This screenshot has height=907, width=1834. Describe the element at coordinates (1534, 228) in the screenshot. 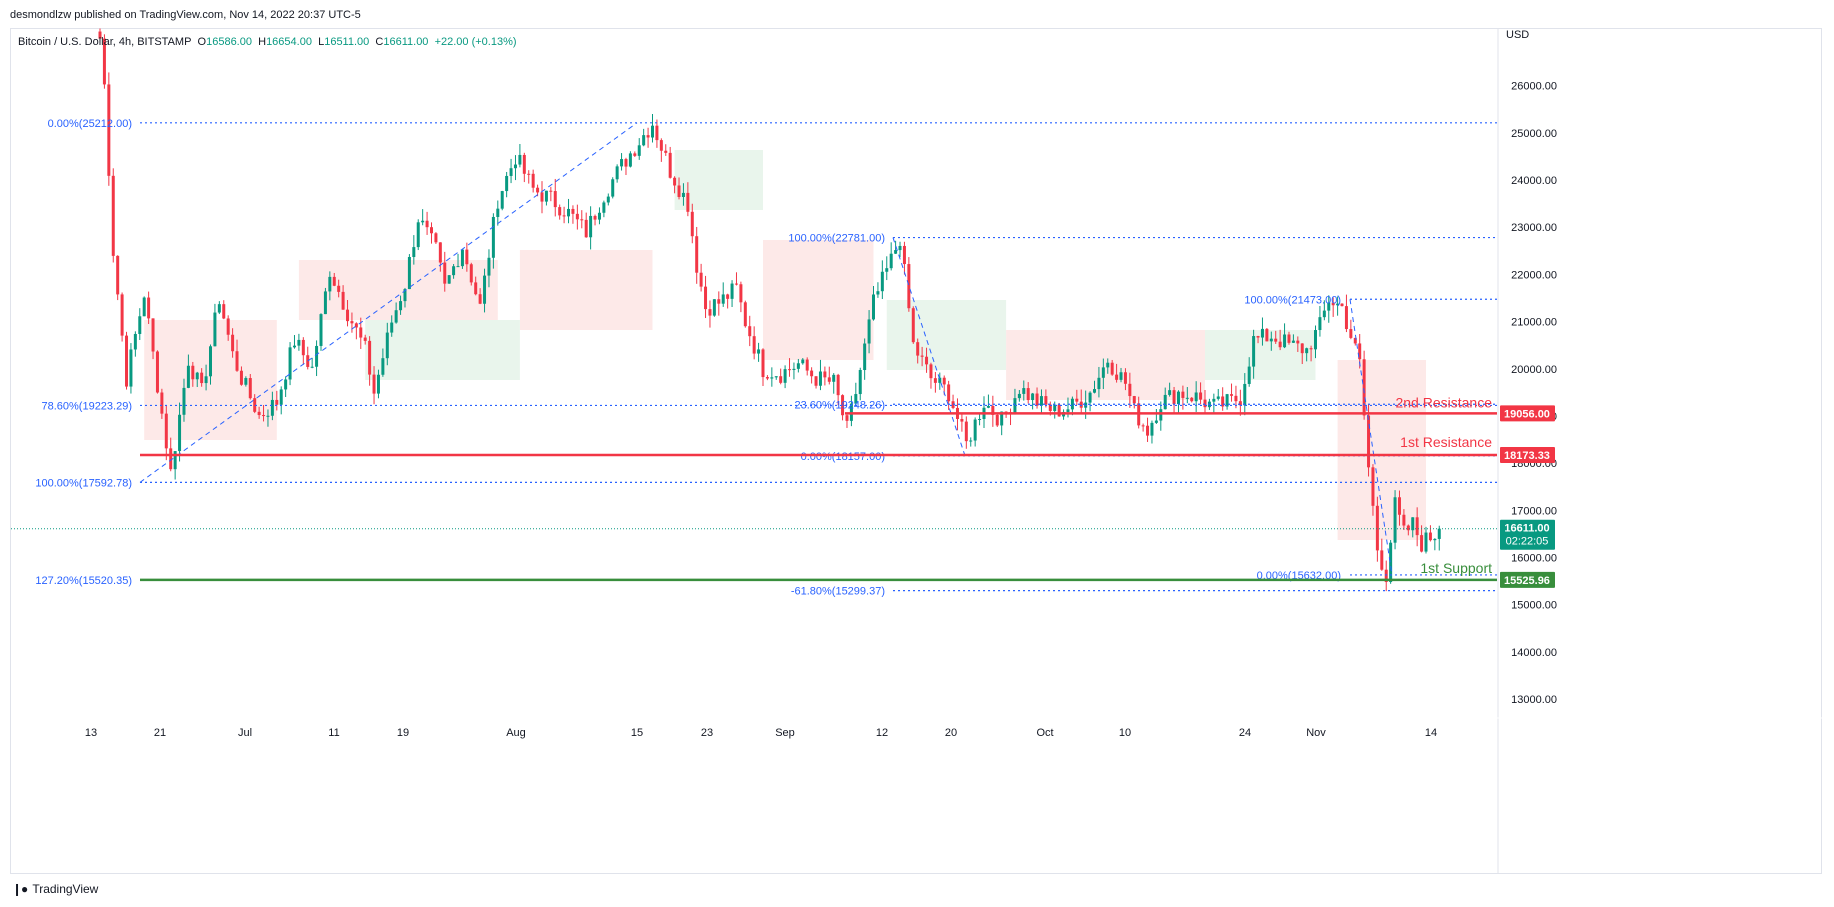

I see `price-tick-label: 23000.00` at that location.